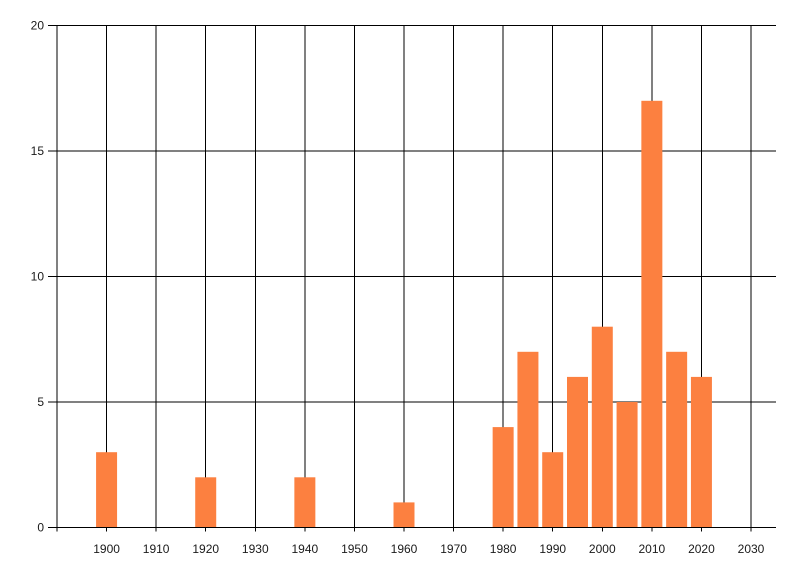 This screenshot has width=800, height=576. Describe the element at coordinates (255, 549) in the screenshot. I see `x-axis-tick-label-1930: 1930` at that location.